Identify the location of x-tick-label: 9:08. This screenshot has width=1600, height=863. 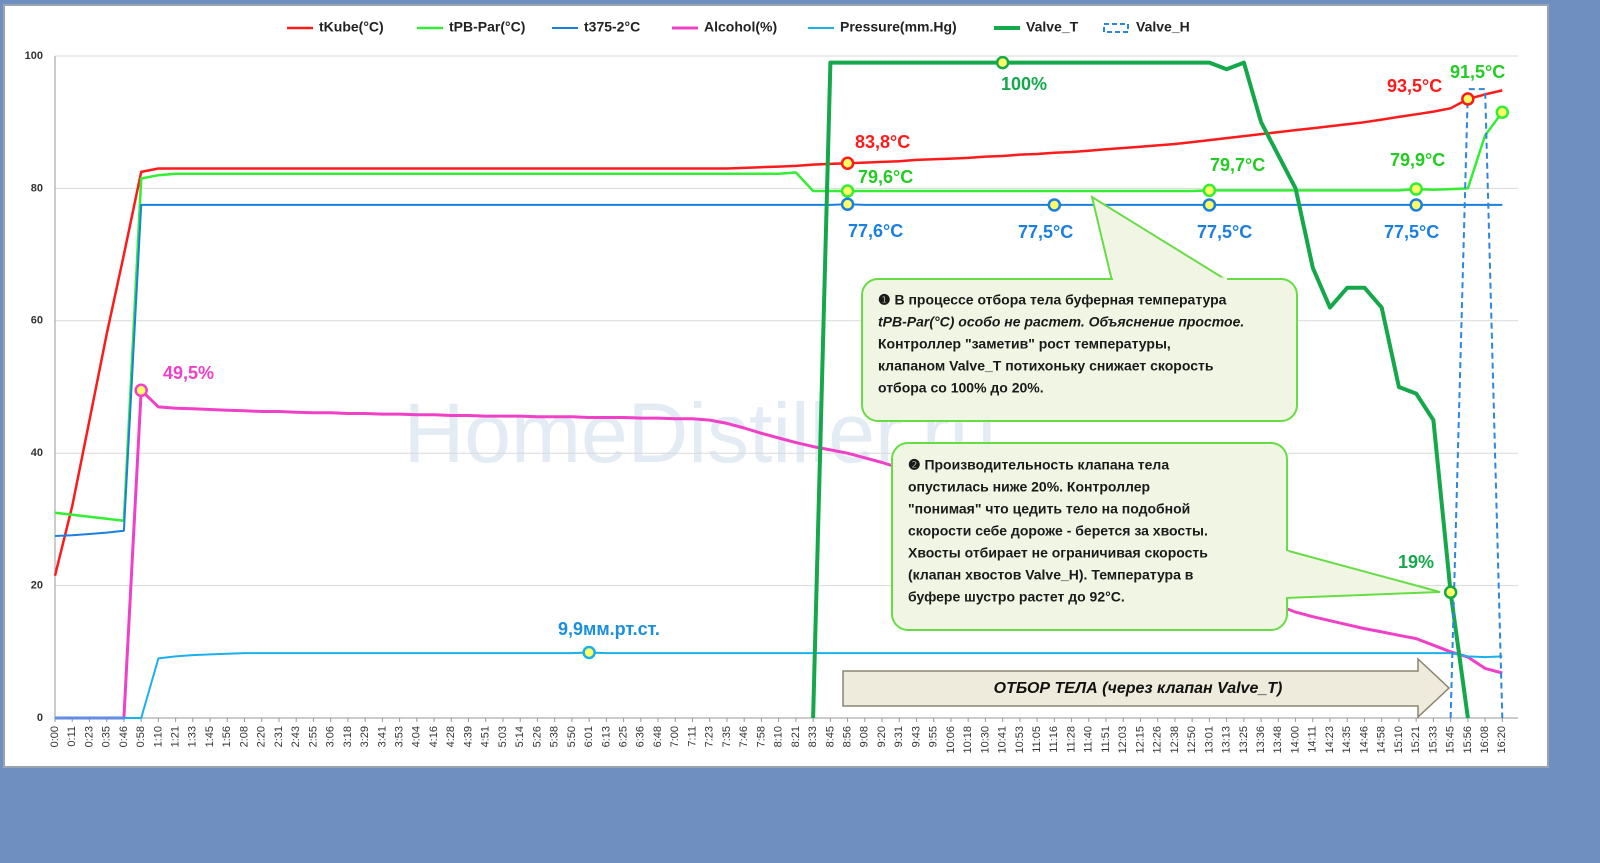
(865, 736).